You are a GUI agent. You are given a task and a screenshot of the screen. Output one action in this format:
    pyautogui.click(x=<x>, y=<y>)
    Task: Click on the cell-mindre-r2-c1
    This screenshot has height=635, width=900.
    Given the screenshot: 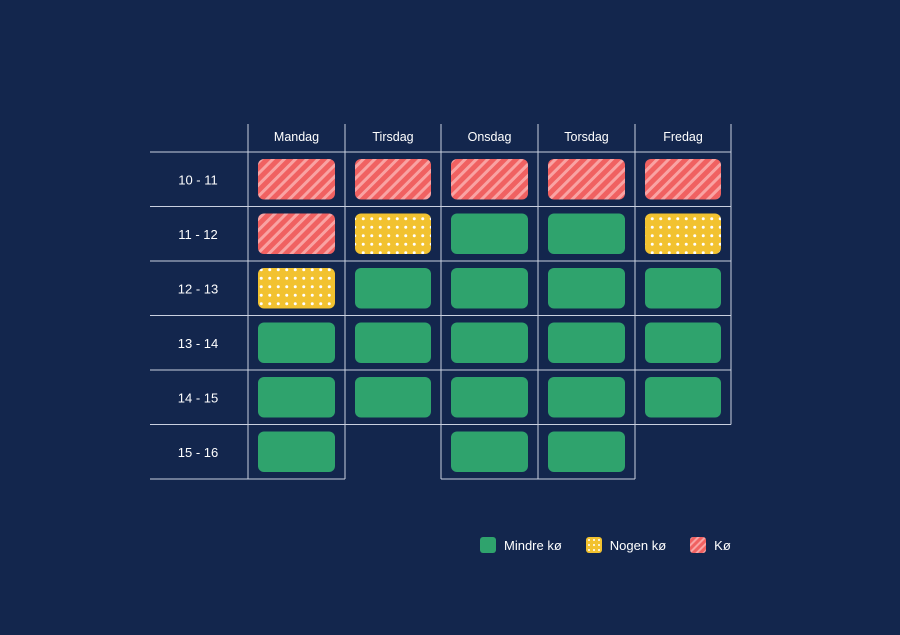 What is the action you would take?
    pyautogui.click(x=393, y=288)
    